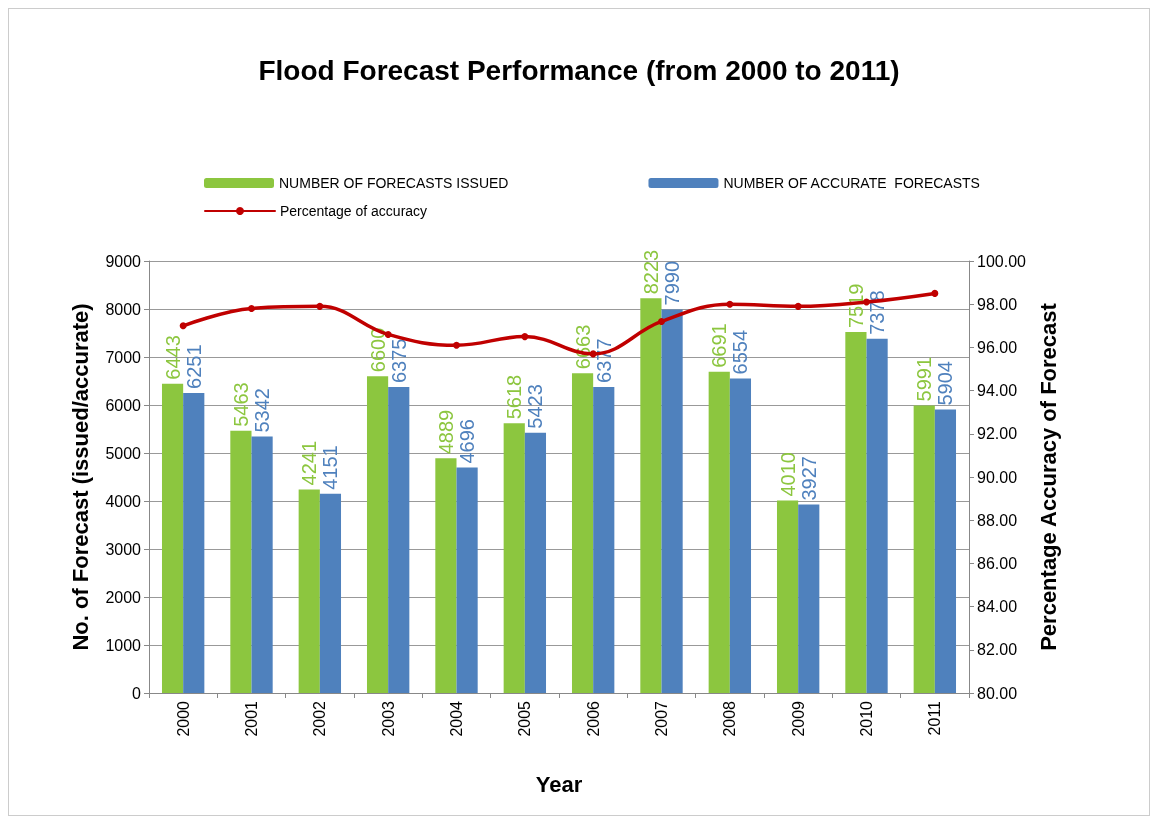 This screenshot has height=824, width=1158. What do you see at coordinates (997, 693) in the screenshot?
I see `y2-tick-label: 80.00` at bounding box center [997, 693].